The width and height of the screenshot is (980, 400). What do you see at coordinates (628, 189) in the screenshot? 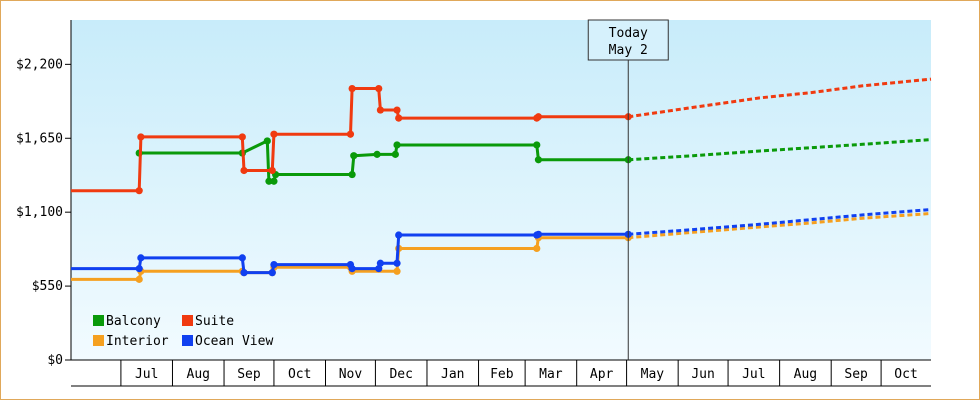
I see `today-marker: Today May 2` at bounding box center [628, 189].